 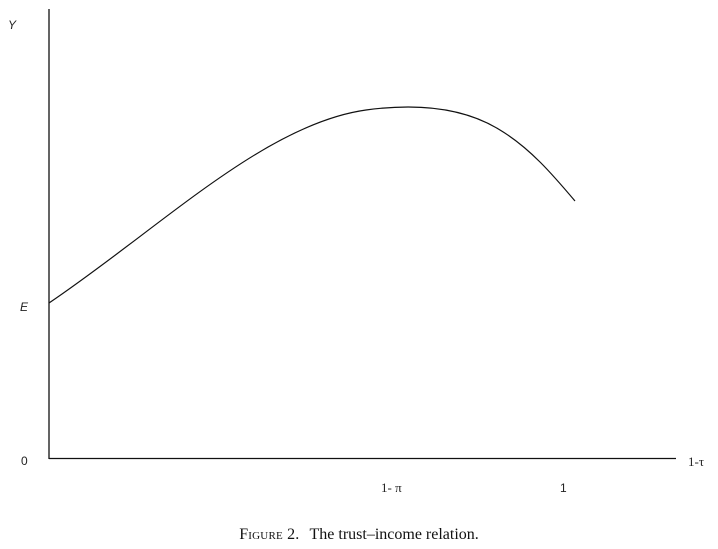 I want to click on x-tick-label-end: 1, so click(x=563, y=488).